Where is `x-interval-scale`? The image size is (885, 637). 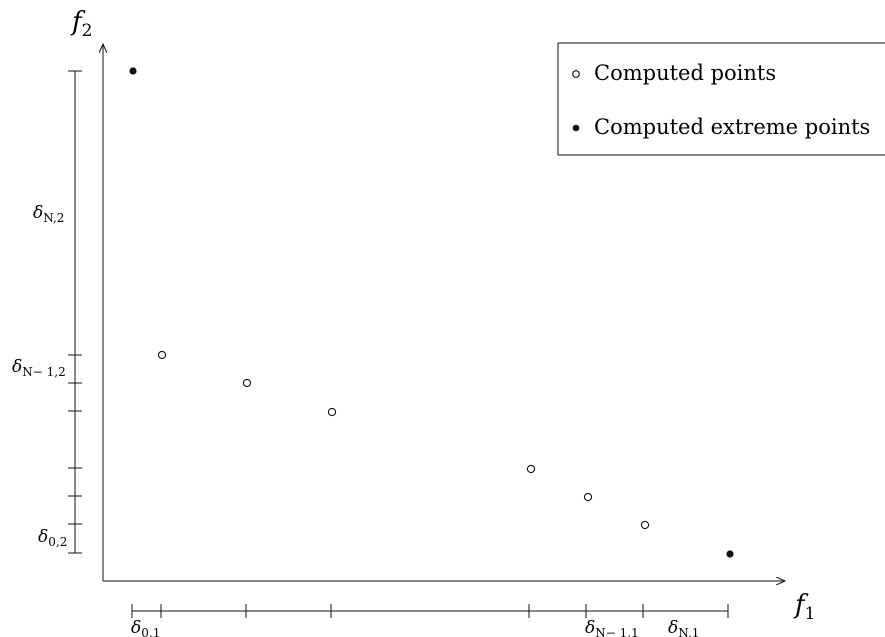 x-interval-scale is located at coordinates (430, 611).